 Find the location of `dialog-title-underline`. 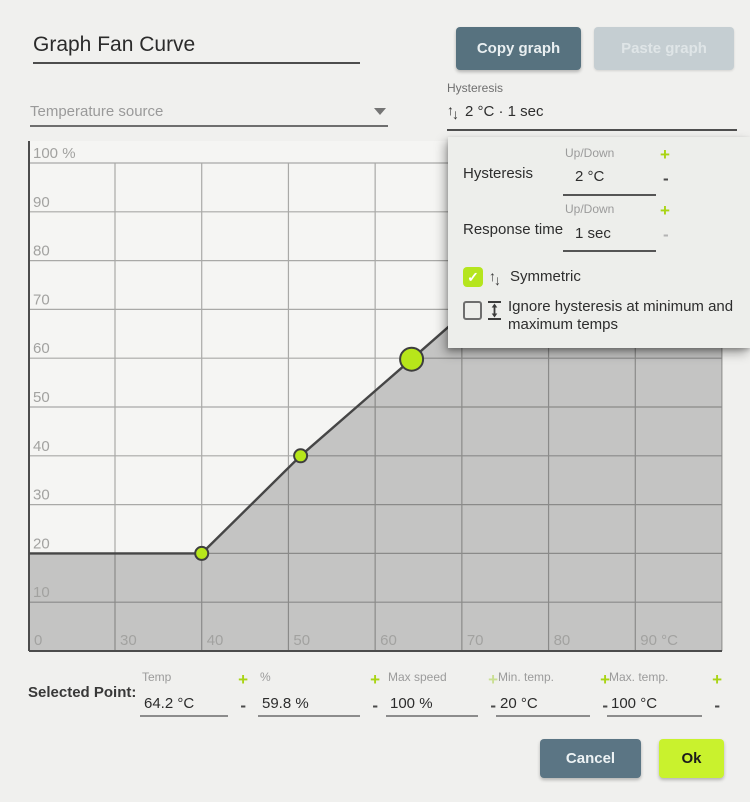

dialog-title-underline is located at coordinates (196, 63).